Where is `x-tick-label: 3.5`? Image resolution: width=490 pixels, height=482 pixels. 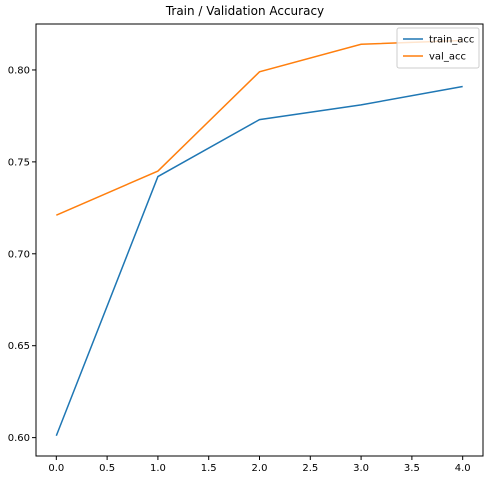 x-tick-label: 3.5 is located at coordinates (412, 468).